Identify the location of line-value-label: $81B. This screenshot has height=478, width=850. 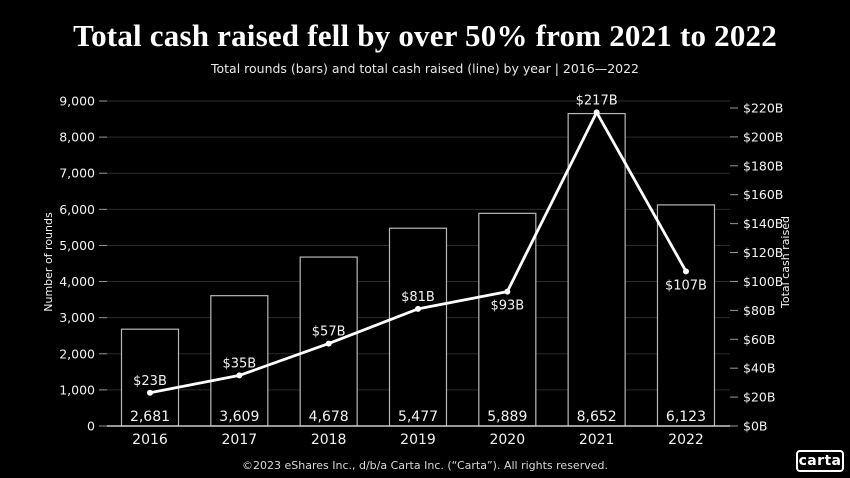
(418, 297).